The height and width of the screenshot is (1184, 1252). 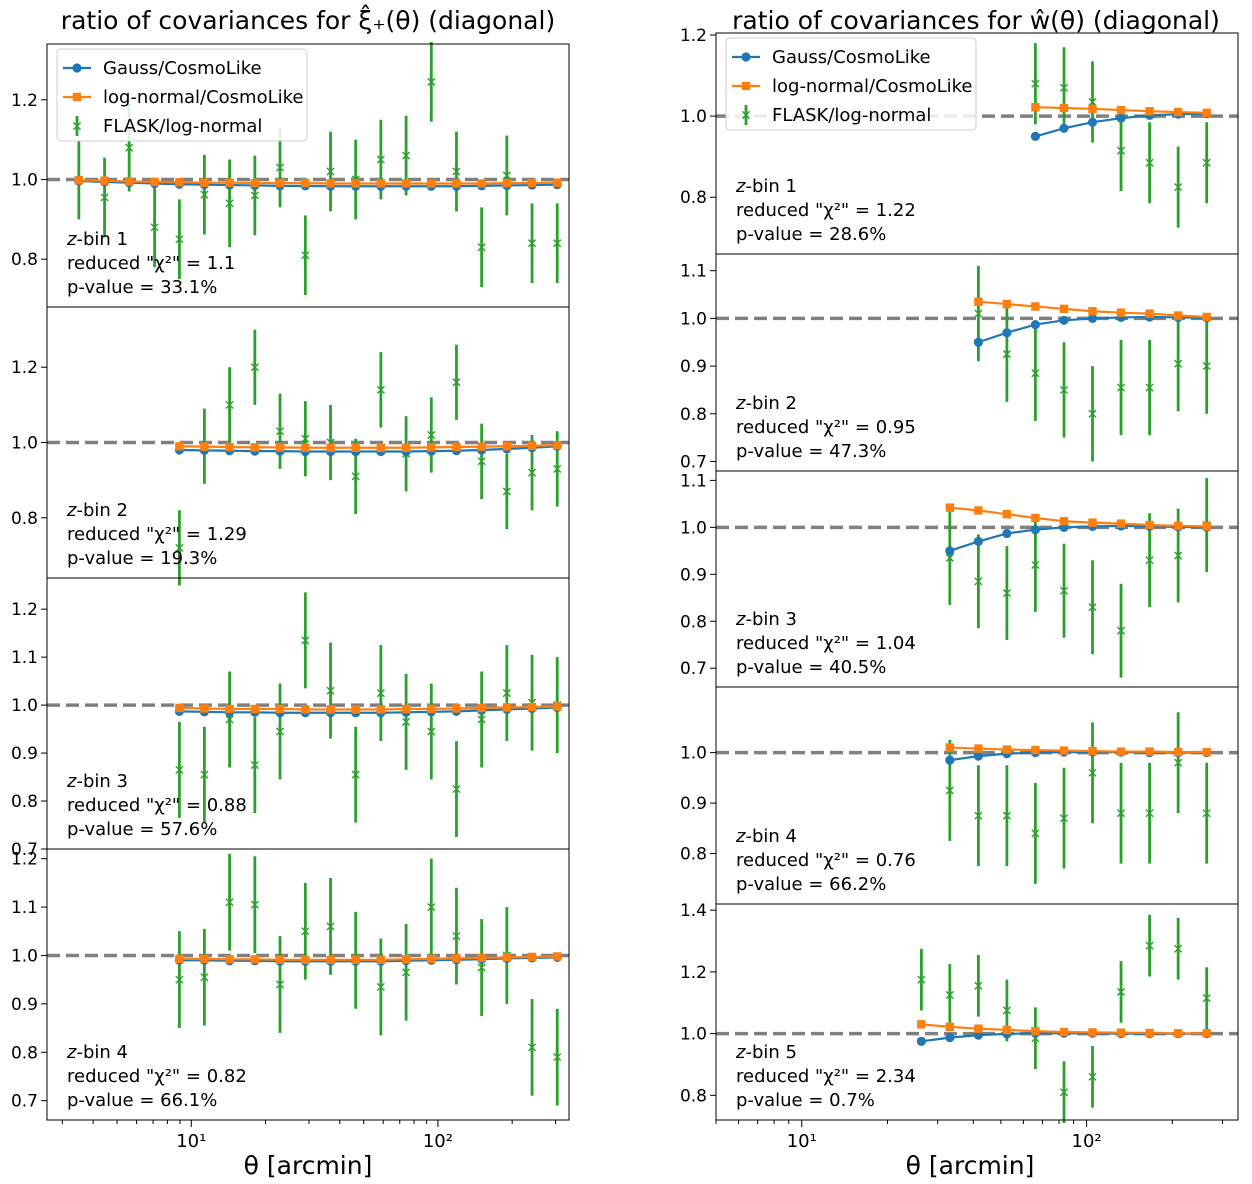 I want to click on pvalue-label: p-value = 57.6%, so click(x=142, y=829).